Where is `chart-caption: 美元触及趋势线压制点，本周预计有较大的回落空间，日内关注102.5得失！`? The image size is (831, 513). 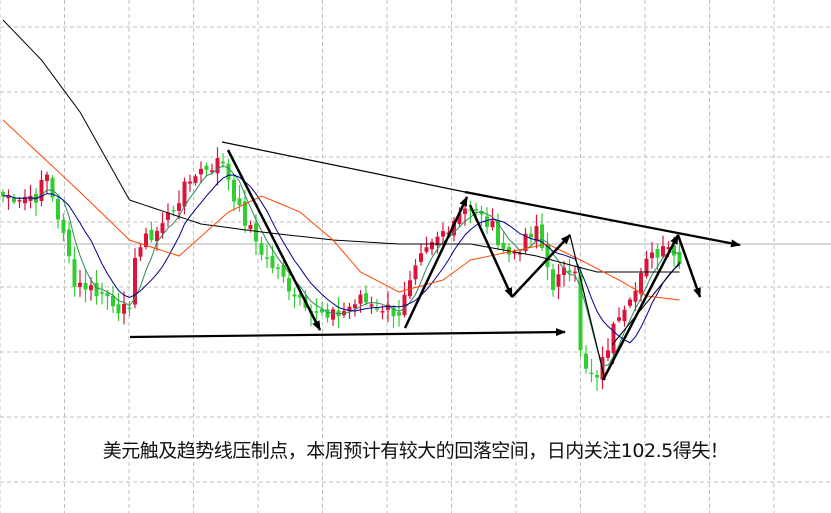 chart-caption: 美元触及趋势线压制点，本周预计有较大的回落空间，日内关注102.5得失！ is located at coordinates (415, 451).